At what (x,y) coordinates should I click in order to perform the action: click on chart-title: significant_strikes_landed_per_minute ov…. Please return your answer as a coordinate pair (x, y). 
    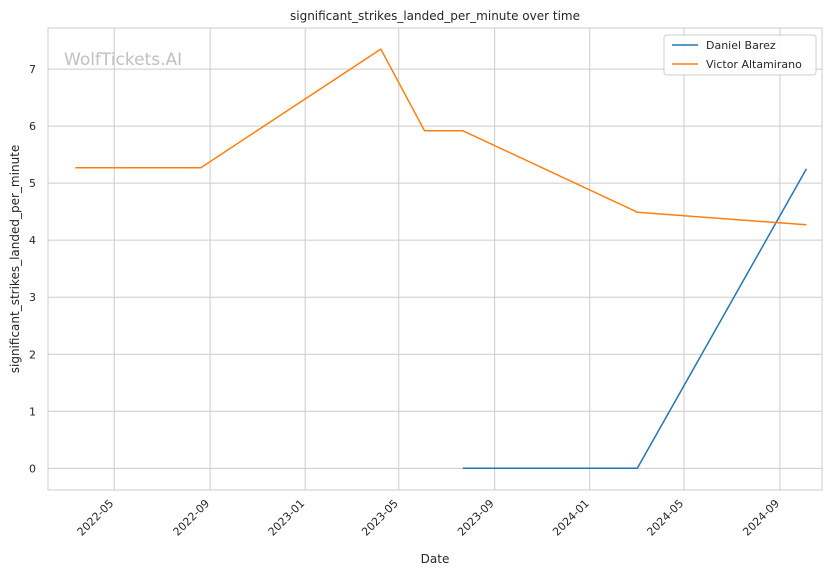
    Looking at the image, I should click on (435, 16).